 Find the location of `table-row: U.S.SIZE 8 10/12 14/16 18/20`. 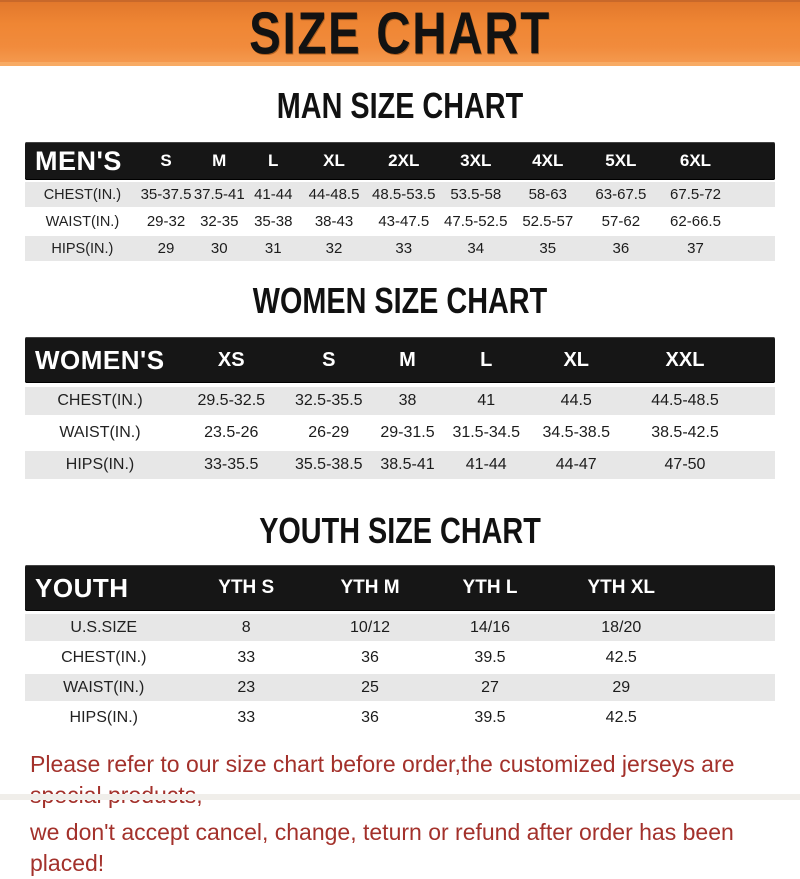

table-row: U.S.SIZE 8 10/12 14/16 18/20 is located at coordinates (400, 627).